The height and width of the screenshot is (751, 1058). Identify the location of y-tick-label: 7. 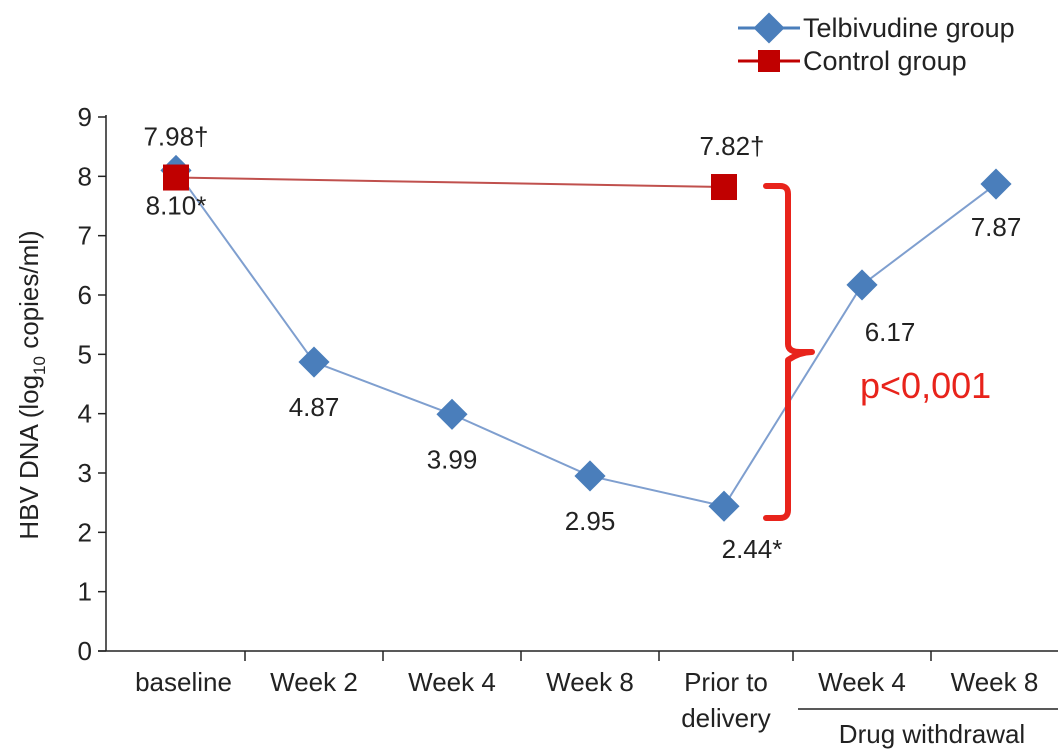
(85, 236).